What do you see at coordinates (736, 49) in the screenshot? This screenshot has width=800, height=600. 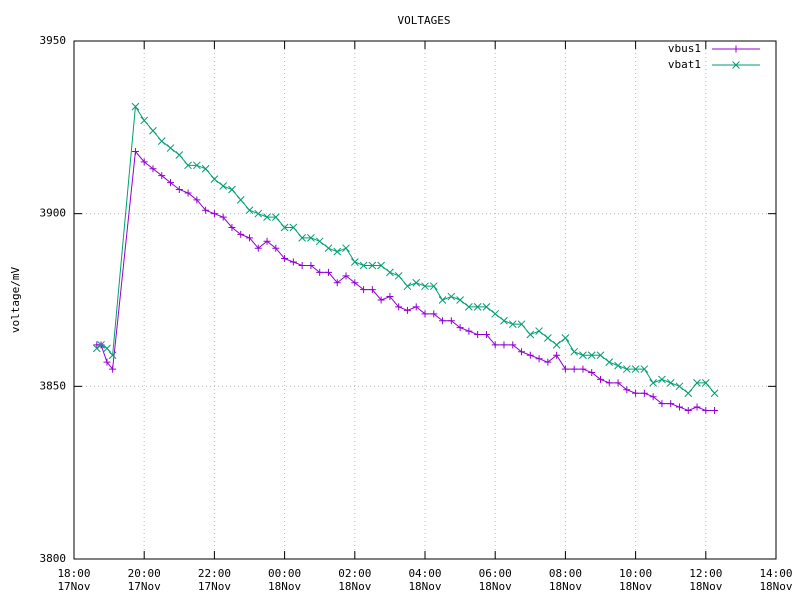 I see `legend-marker` at bounding box center [736, 49].